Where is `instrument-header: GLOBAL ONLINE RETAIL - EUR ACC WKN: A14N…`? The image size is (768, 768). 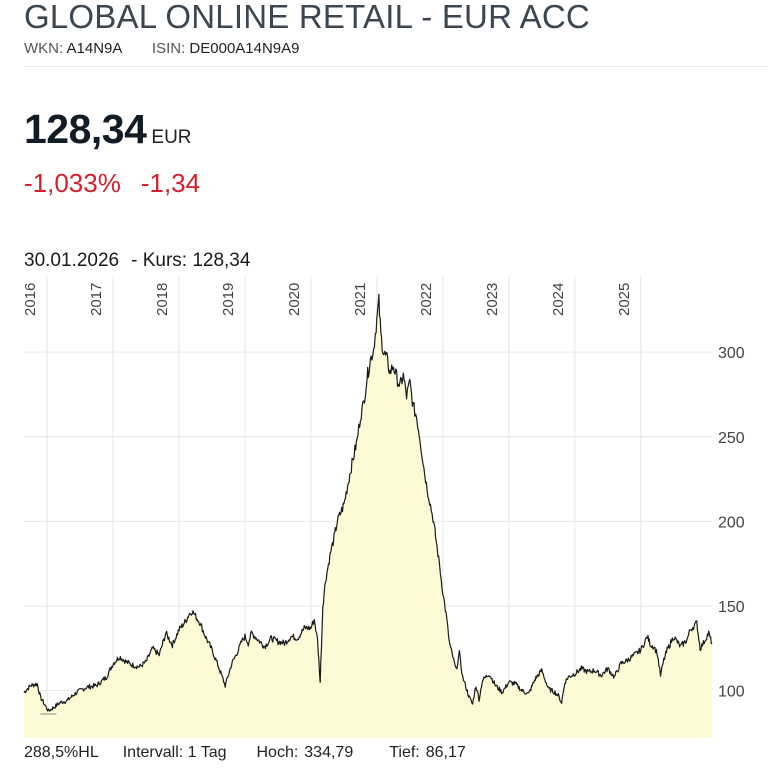
instrument-header: GLOBAL ONLINE RETAIL - EUR ACC WKN: A14N… is located at coordinates (396, 33).